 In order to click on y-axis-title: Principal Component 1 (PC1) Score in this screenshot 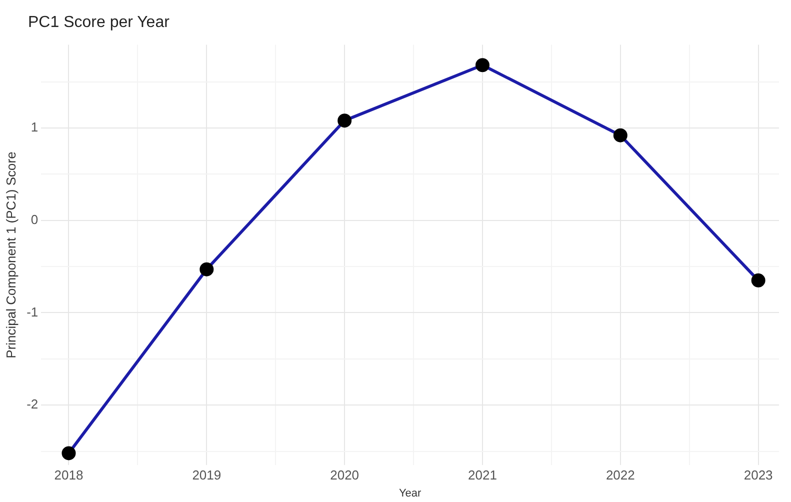, I will do `click(10, 255)`.